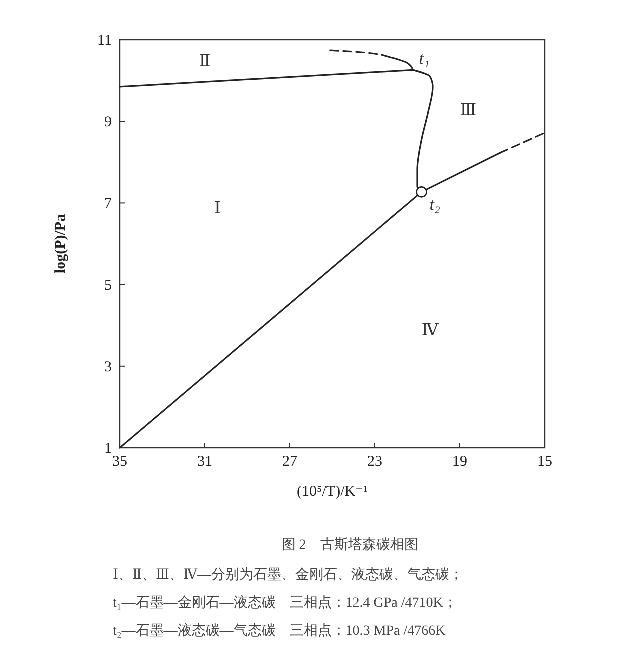 Image resolution: width=627 pixels, height=664 pixels. Describe the element at coordinates (468, 110) in the screenshot. I see `annotation: Ⅲ` at that location.